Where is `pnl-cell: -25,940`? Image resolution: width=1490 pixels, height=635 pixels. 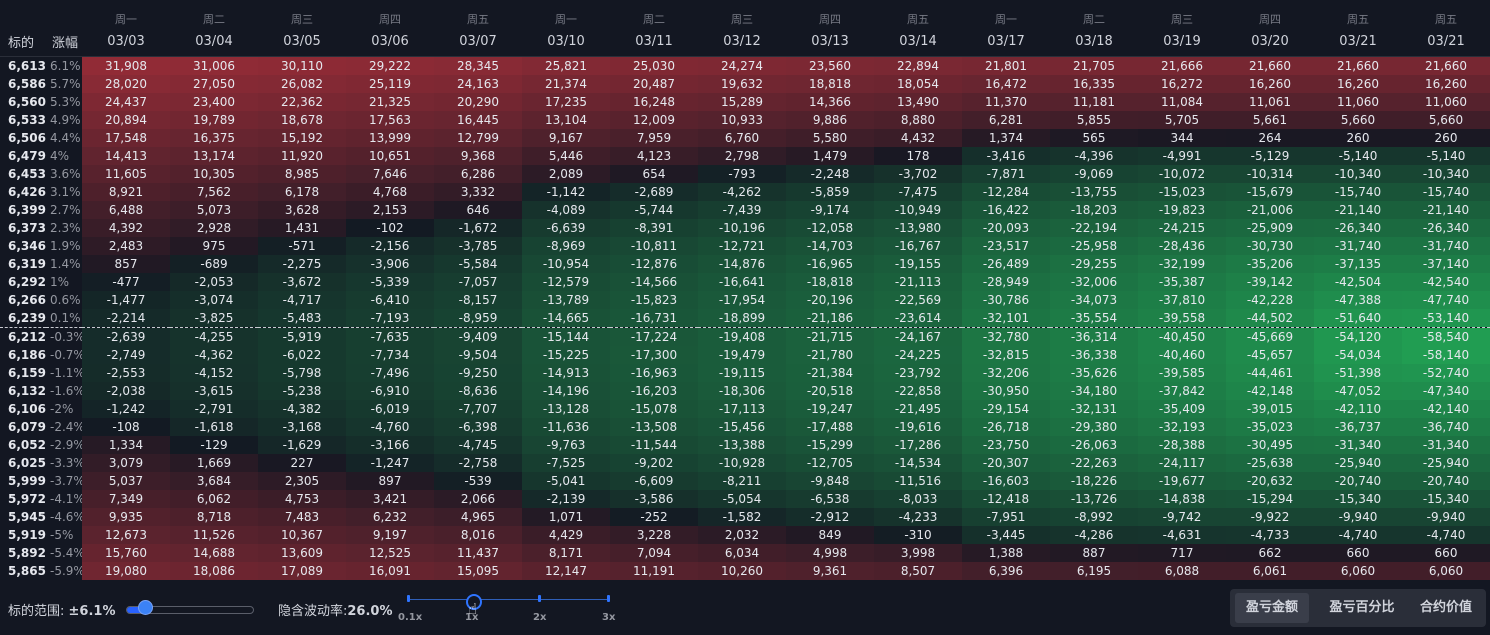 pnl-cell: -25,940 is located at coordinates (1358, 463).